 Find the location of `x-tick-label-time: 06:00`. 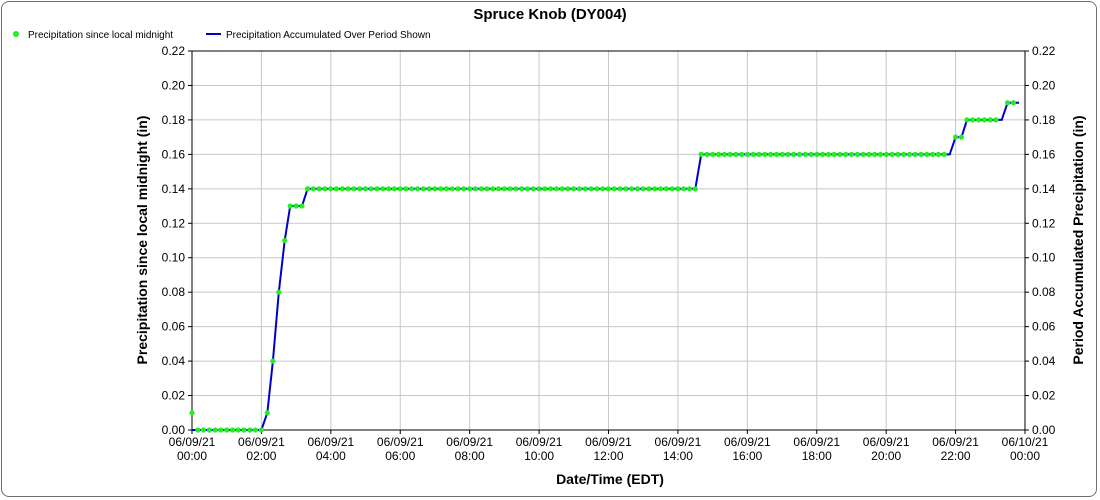

x-tick-label-time: 06:00 is located at coordinates (400, 456).